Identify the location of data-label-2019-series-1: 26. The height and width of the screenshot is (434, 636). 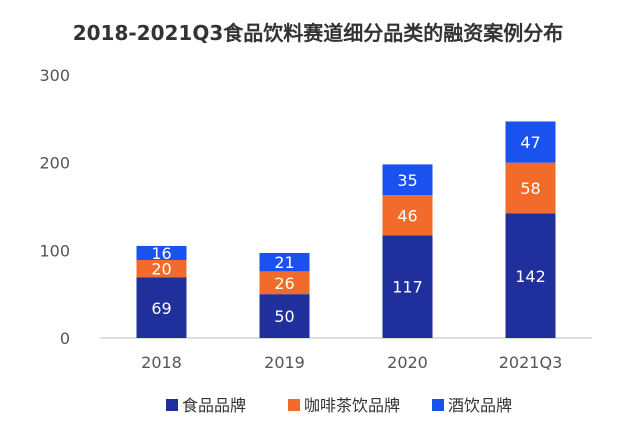
(284, 283).